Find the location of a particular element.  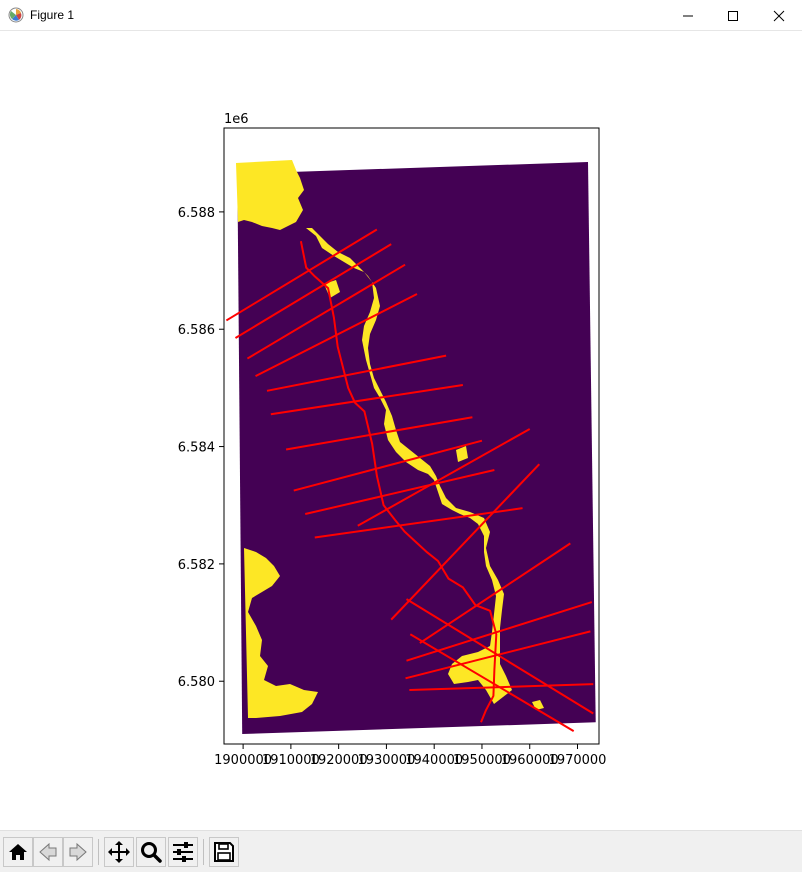

back-arrow-icon is located at coordinates (48, 852).